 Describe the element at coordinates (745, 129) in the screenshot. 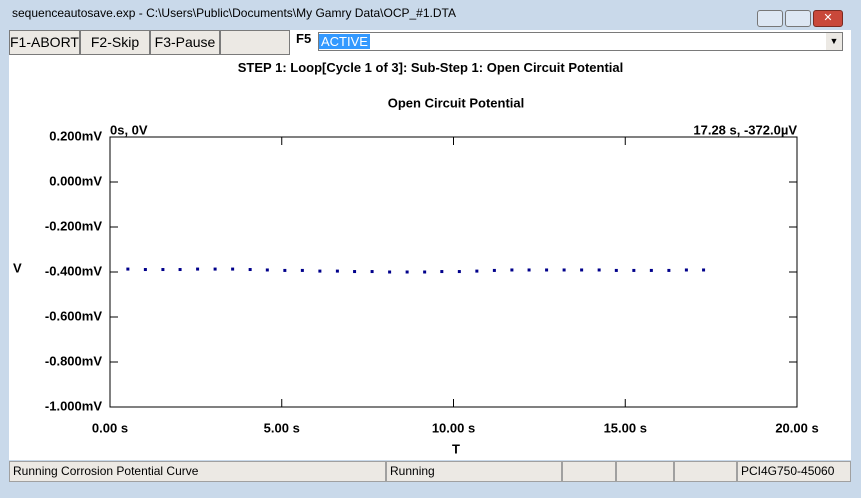

I see `end-label: 17.28 s, -372.0µV` at that location.